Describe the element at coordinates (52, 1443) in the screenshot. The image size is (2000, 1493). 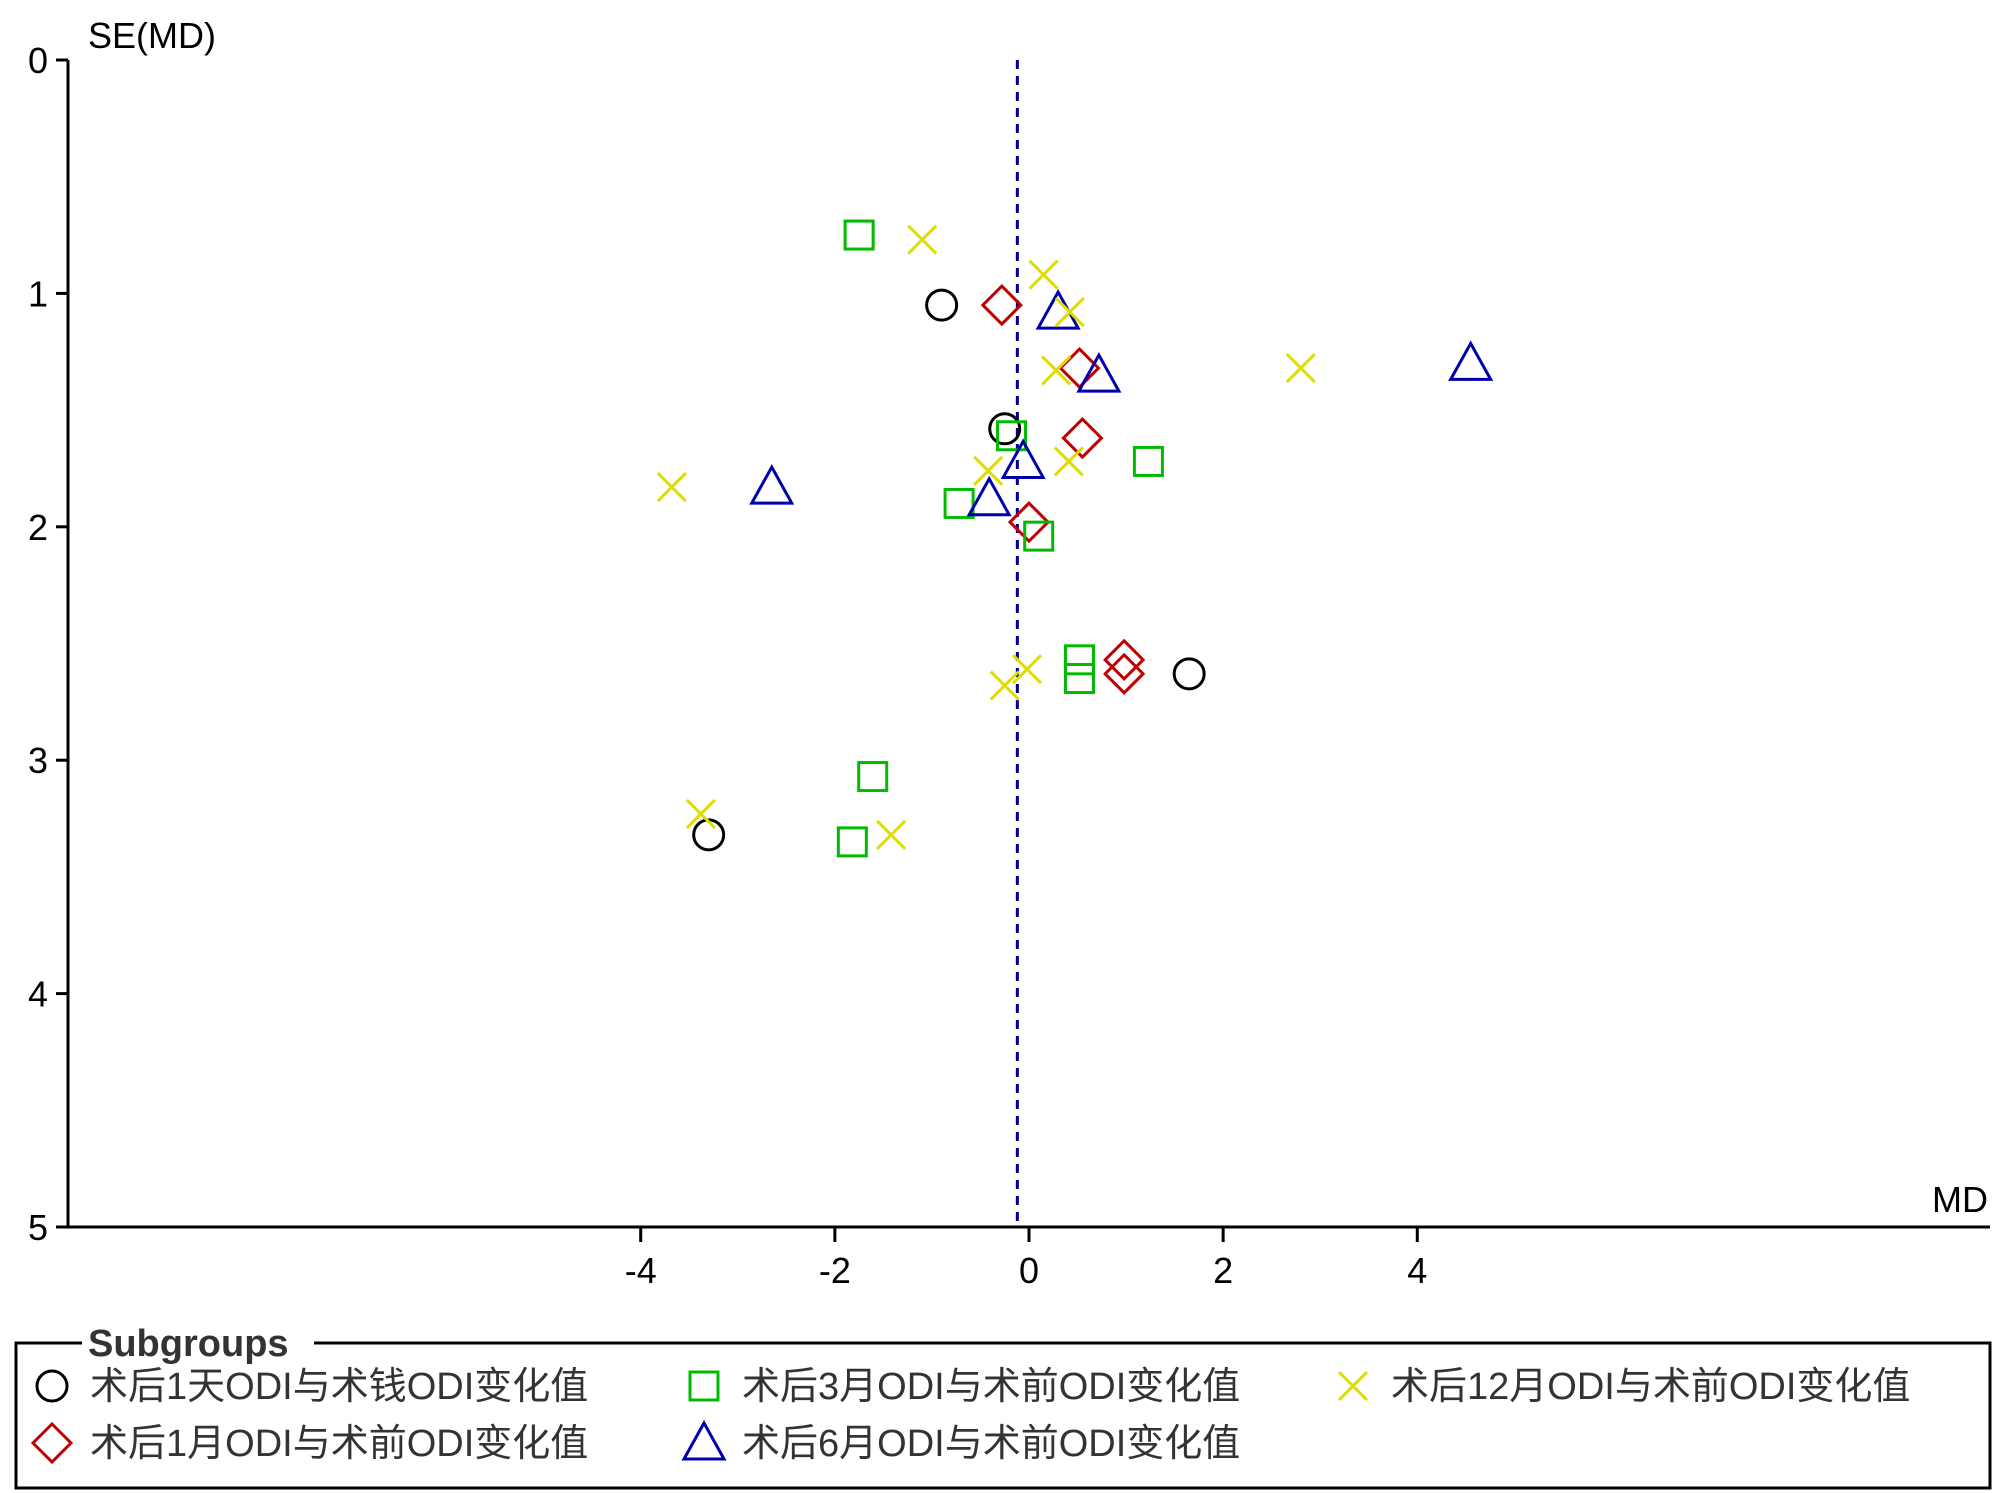
I see `legend-marker-diamond` at that location.